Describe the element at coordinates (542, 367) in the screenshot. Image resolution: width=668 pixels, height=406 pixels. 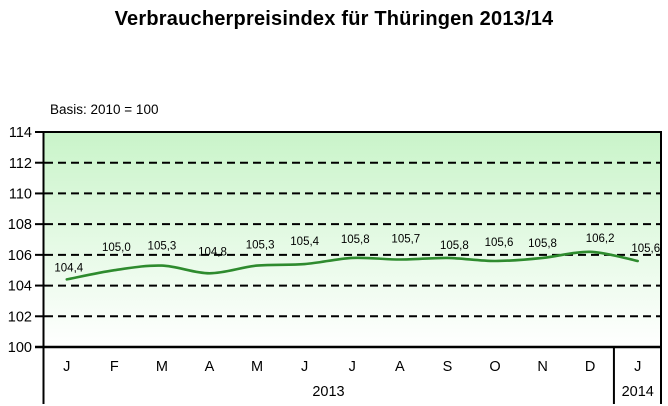
I see `x-axis-month-label: N` at that location.